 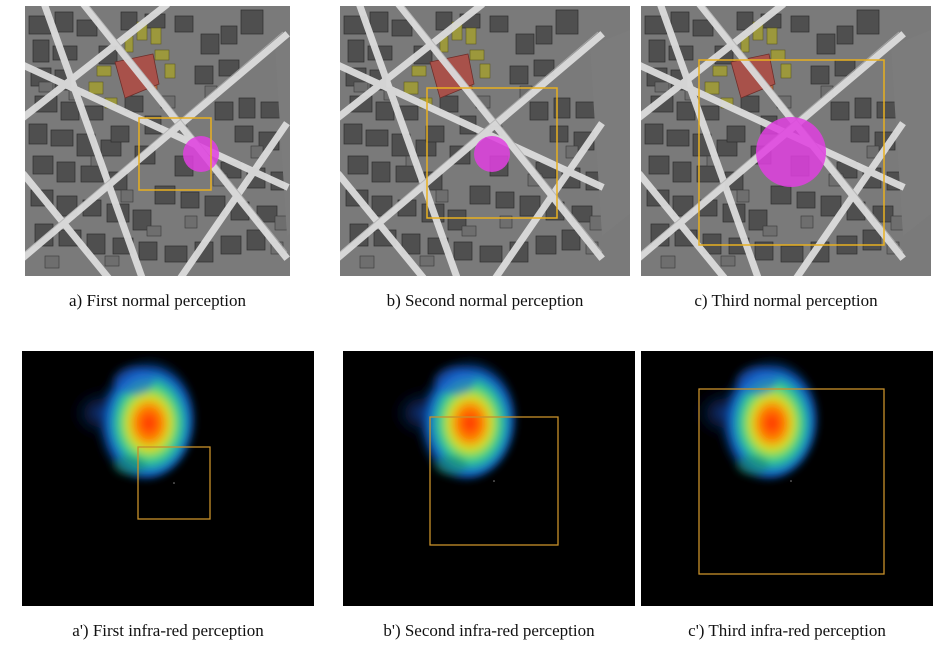 I want to click on caption-b: b) Second normal perception, so click(x=485, y=300).